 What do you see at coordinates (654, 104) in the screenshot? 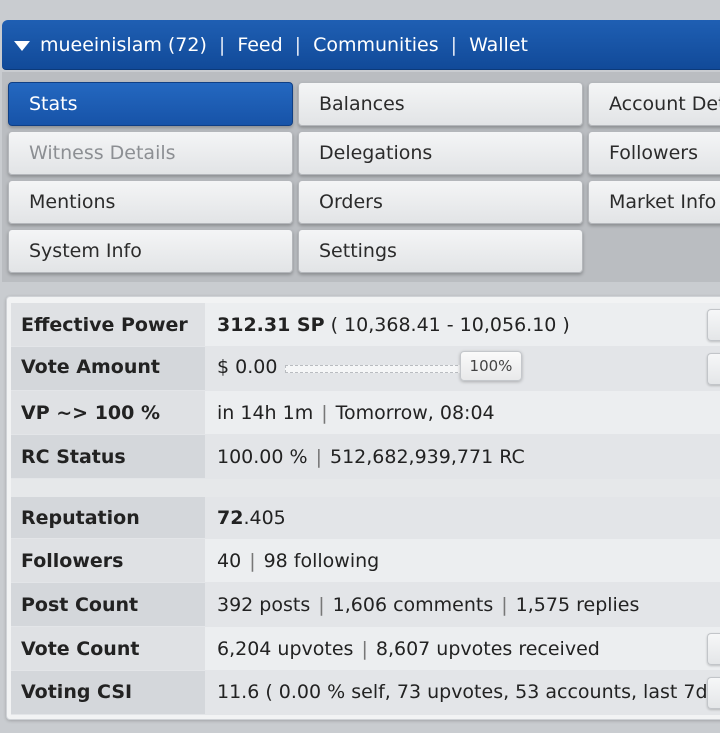
I see `menu-account-details-button: Account Det` at bounding box center [654, 104].